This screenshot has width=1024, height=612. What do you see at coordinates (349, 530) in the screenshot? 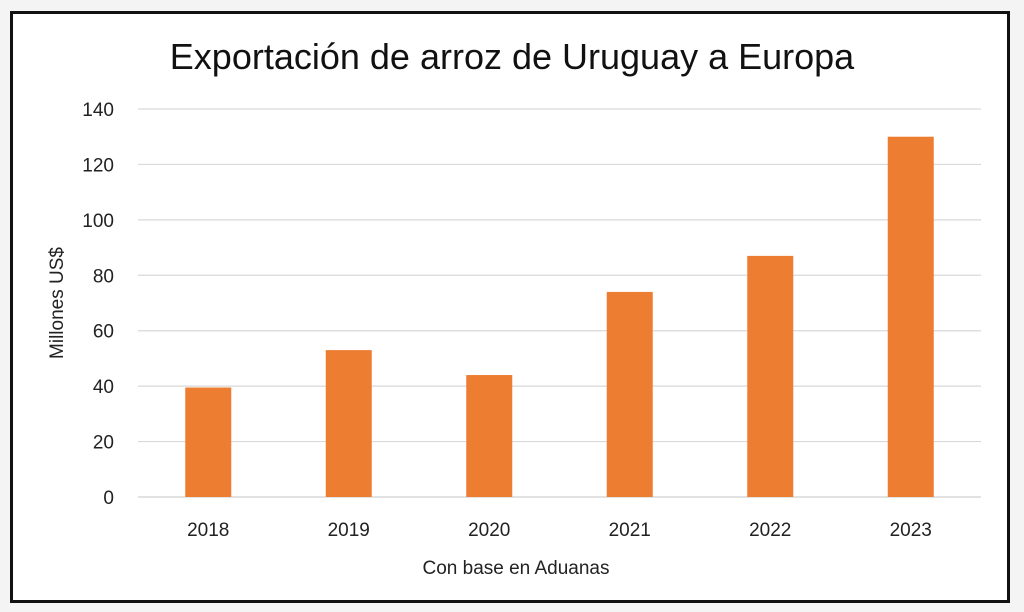
I see `x-tick-label: 2019` at bounding box center [349, 530].